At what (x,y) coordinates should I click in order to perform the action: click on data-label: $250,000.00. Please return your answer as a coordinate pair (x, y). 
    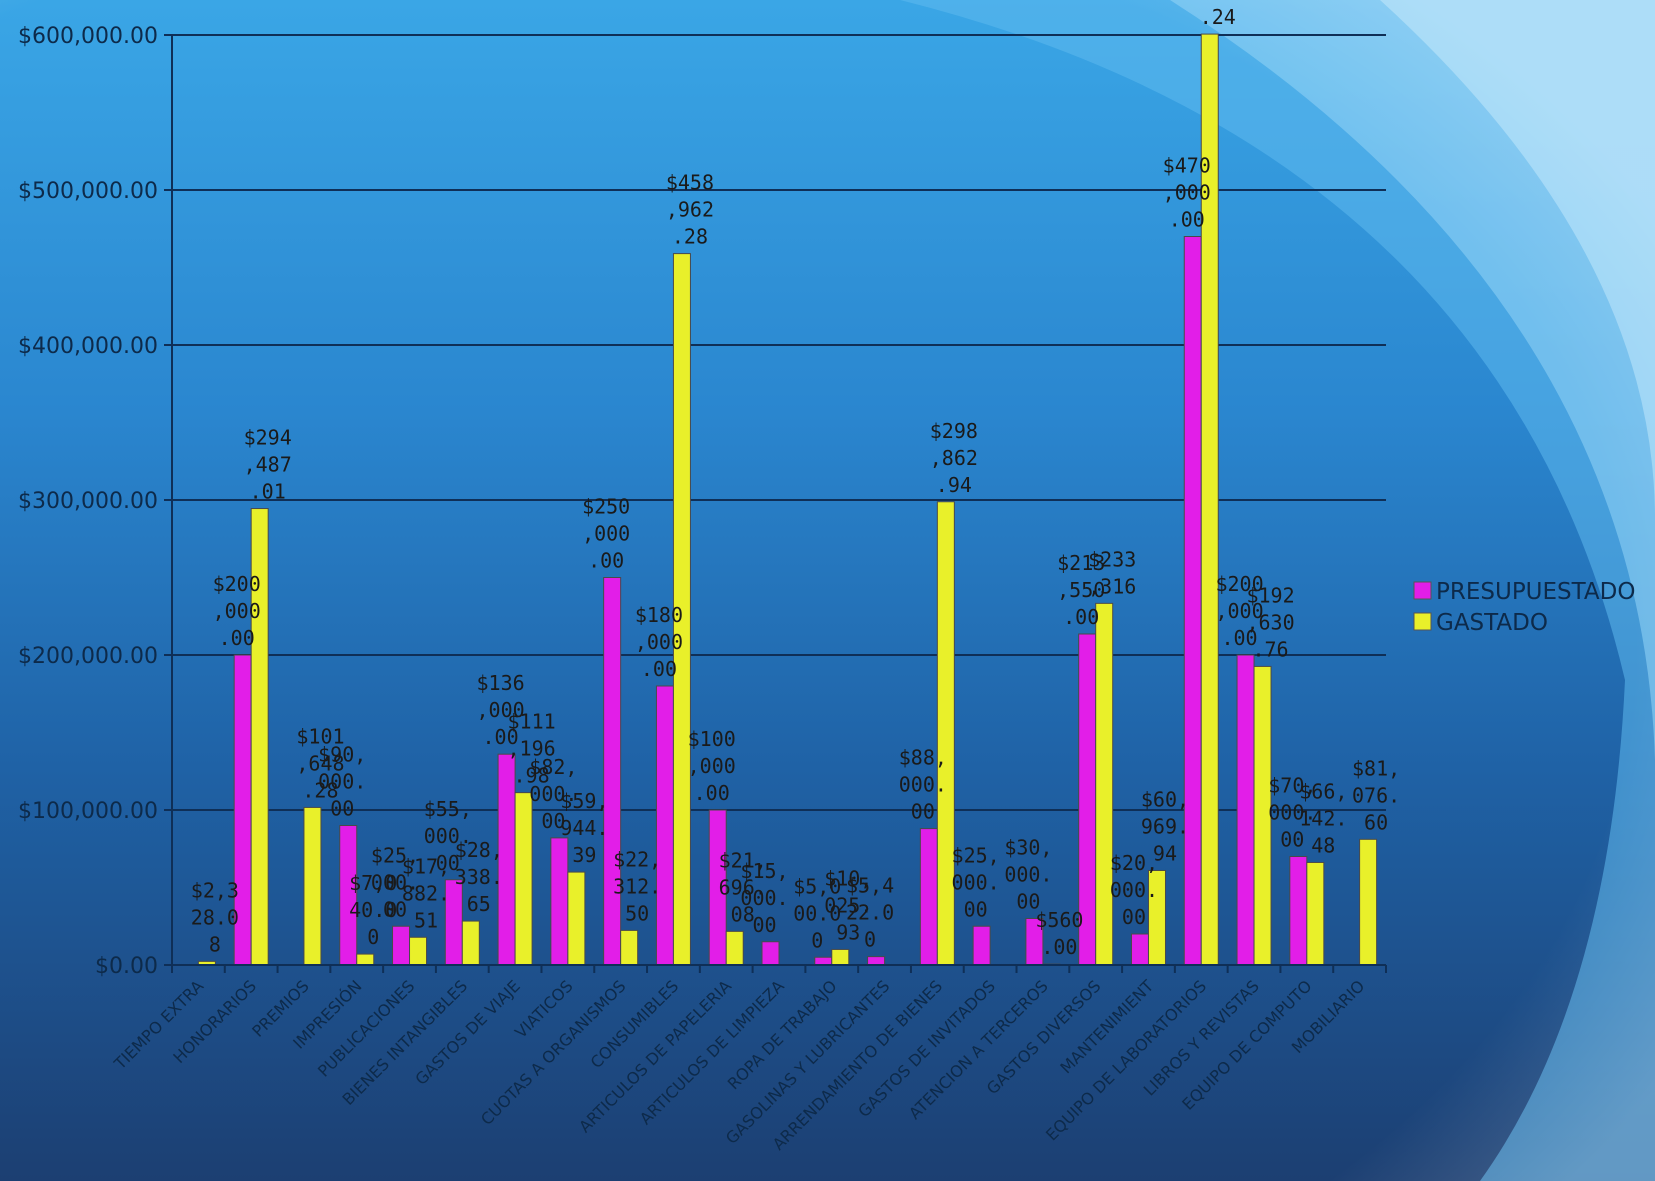
    Looking at the image, I should click on (606, 534).